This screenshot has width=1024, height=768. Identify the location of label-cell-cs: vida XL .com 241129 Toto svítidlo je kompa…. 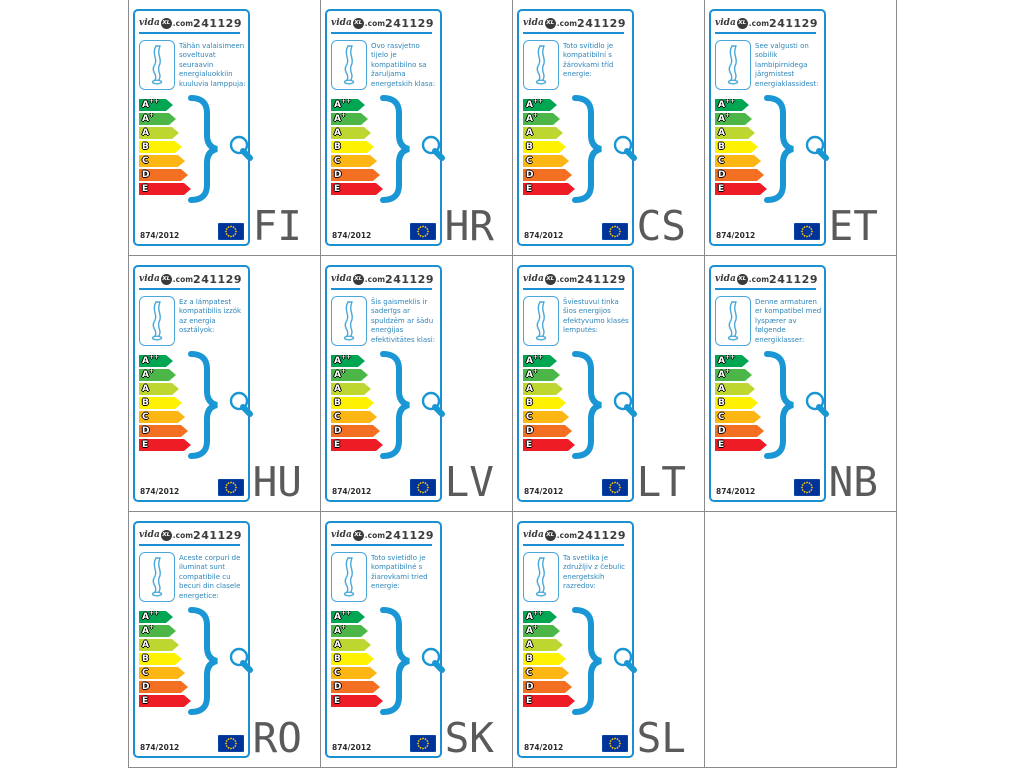
(609, 128).